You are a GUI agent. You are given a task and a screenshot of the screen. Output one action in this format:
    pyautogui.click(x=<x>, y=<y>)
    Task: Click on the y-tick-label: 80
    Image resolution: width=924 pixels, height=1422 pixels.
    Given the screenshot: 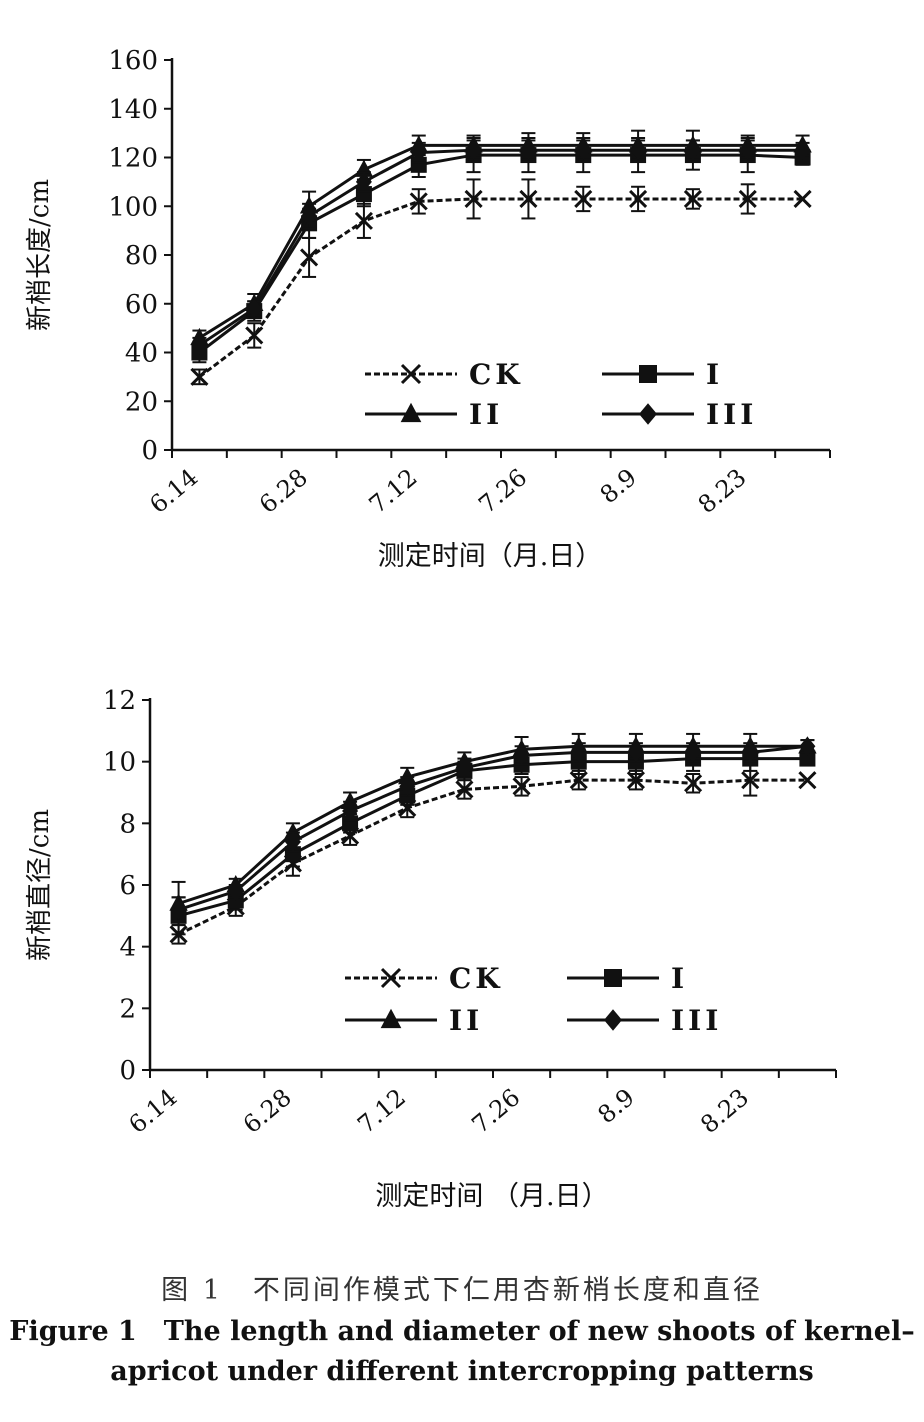 What is the action you would take?
    pyautogui.click(x=141, y=256)
    